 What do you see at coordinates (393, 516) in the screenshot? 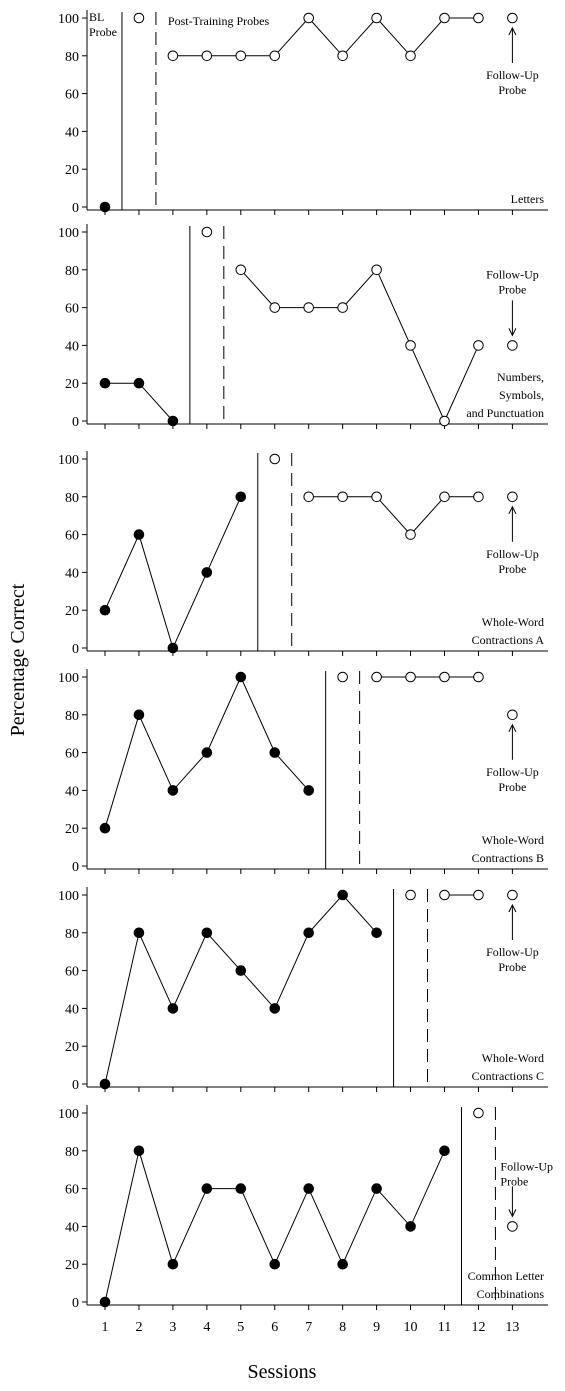
I see `post-training-series-line` at bounding box center [393, 516].